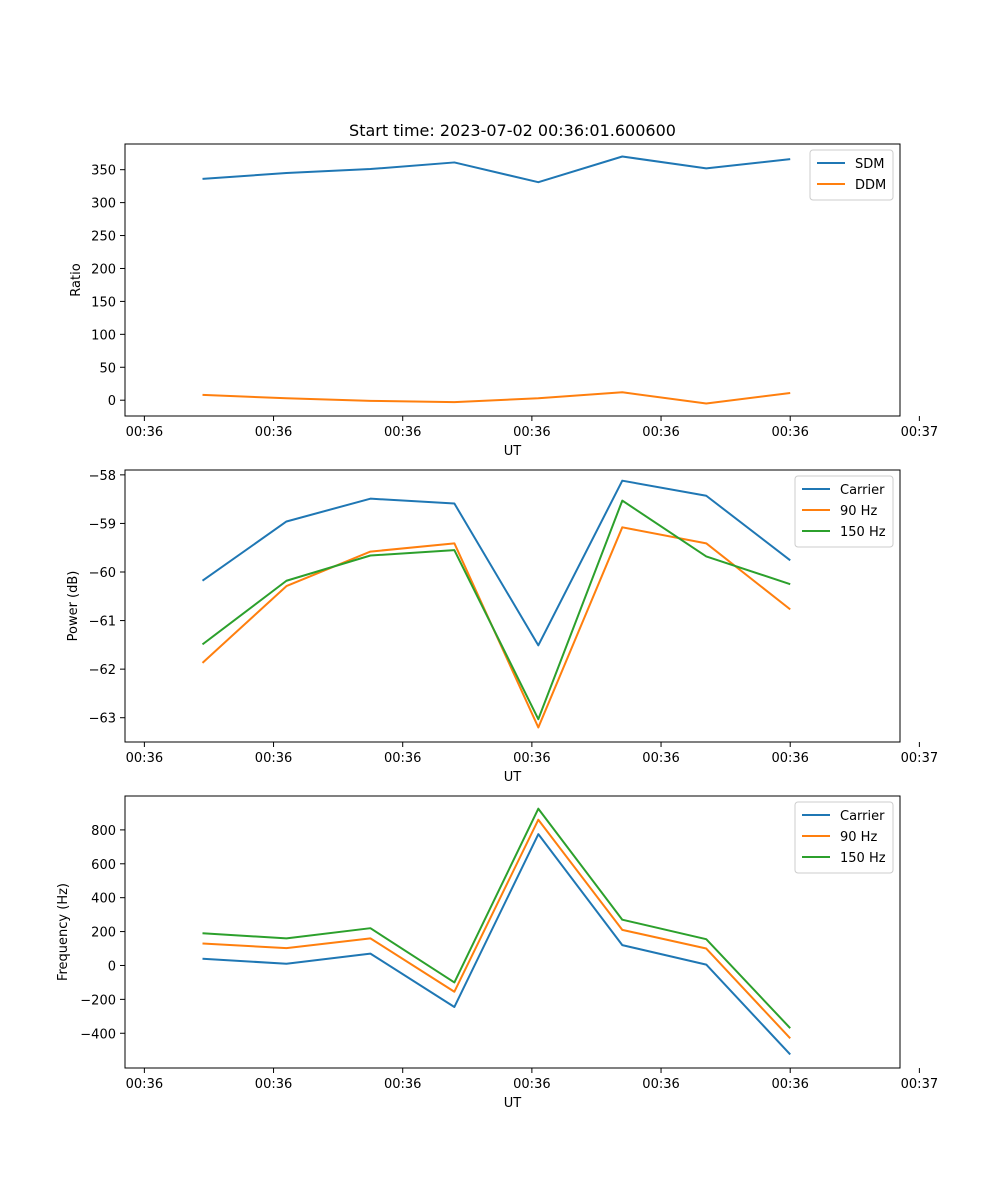  I want to click on y-tick-label: 250, so click(103, 237).